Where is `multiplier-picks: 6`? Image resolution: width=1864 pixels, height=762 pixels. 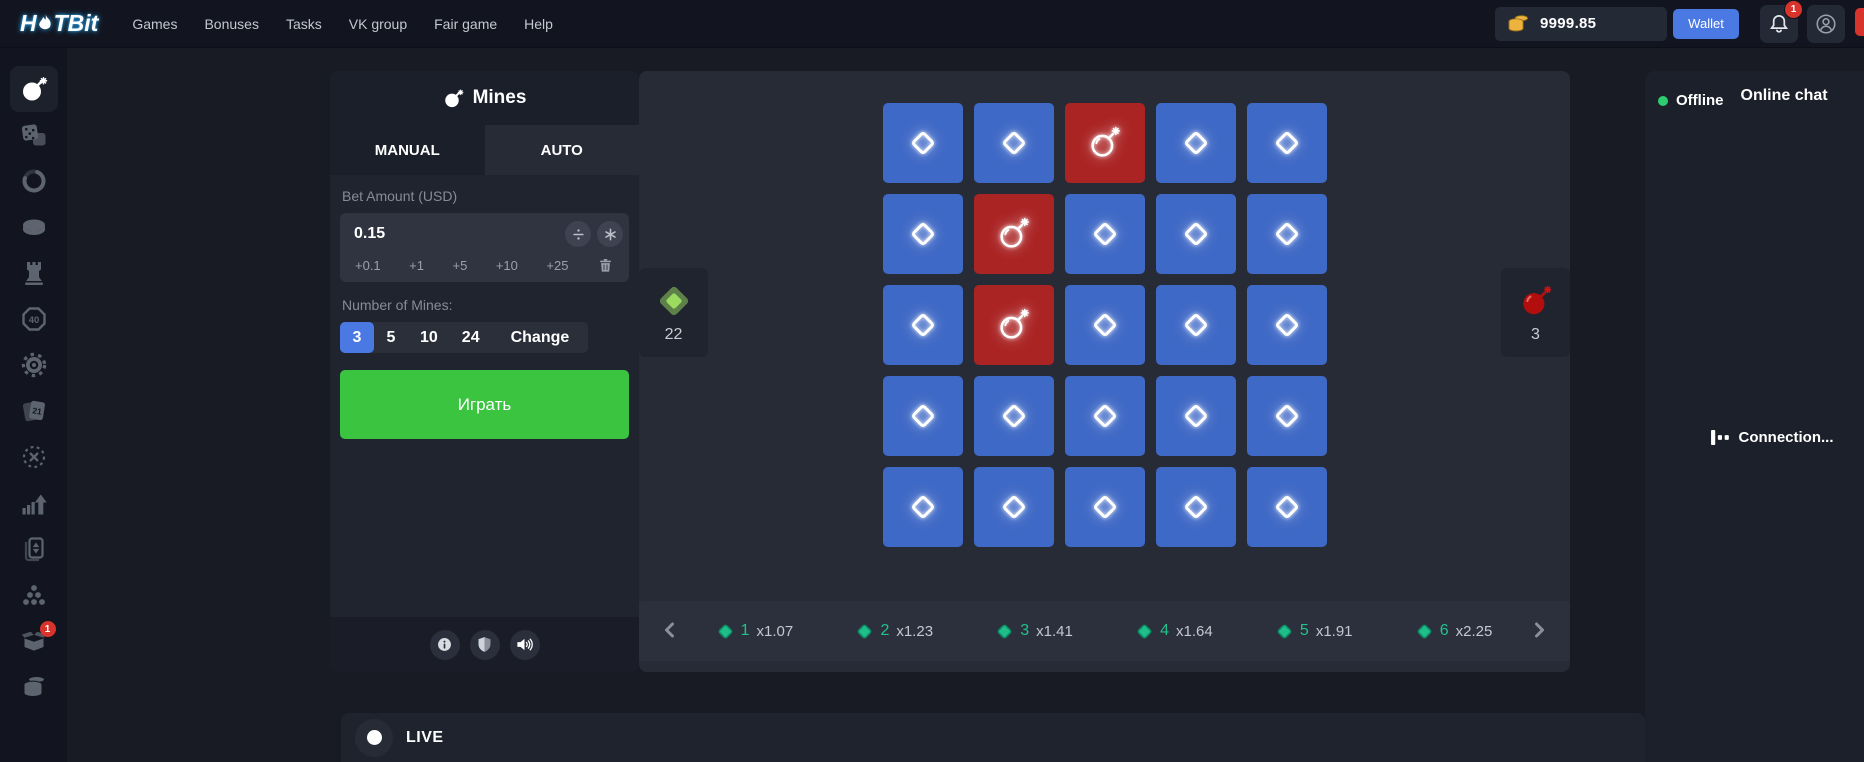 multiplier-picks: 6 is located at coordinates (1444, 630).